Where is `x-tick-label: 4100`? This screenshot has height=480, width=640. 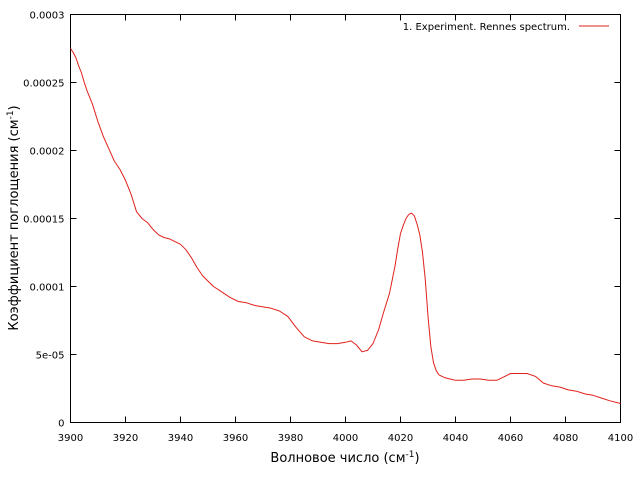
x-tick-label: 4100 is located at coordinates (620, 438).